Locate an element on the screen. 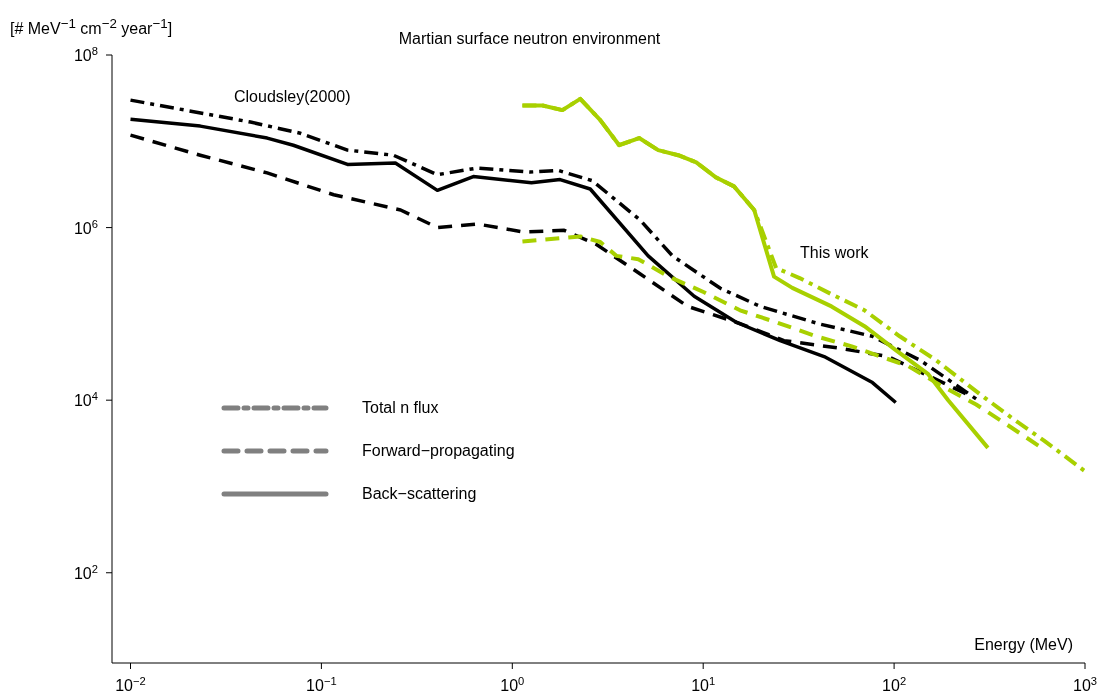 This screenshot has height=696, width=1109. annotation: Total n flux is located at coordinates (400, 407).